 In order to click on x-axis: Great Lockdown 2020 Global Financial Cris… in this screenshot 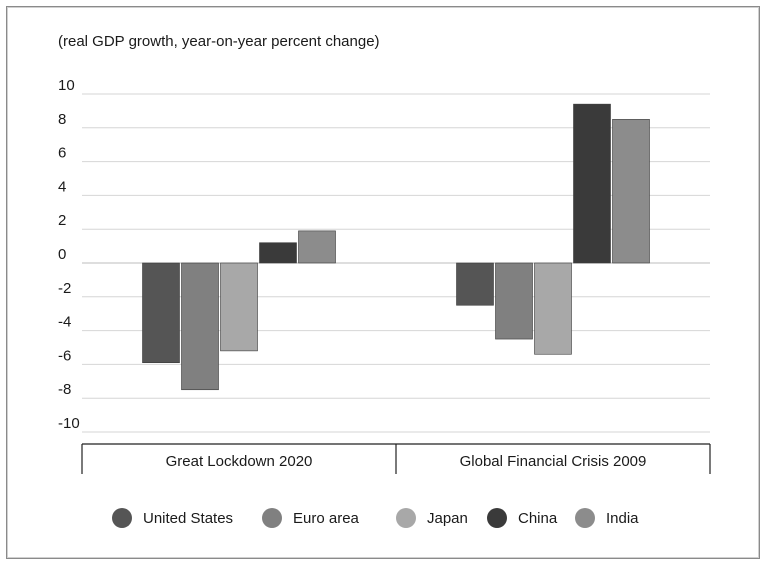, I will do `click(396, 458)`.